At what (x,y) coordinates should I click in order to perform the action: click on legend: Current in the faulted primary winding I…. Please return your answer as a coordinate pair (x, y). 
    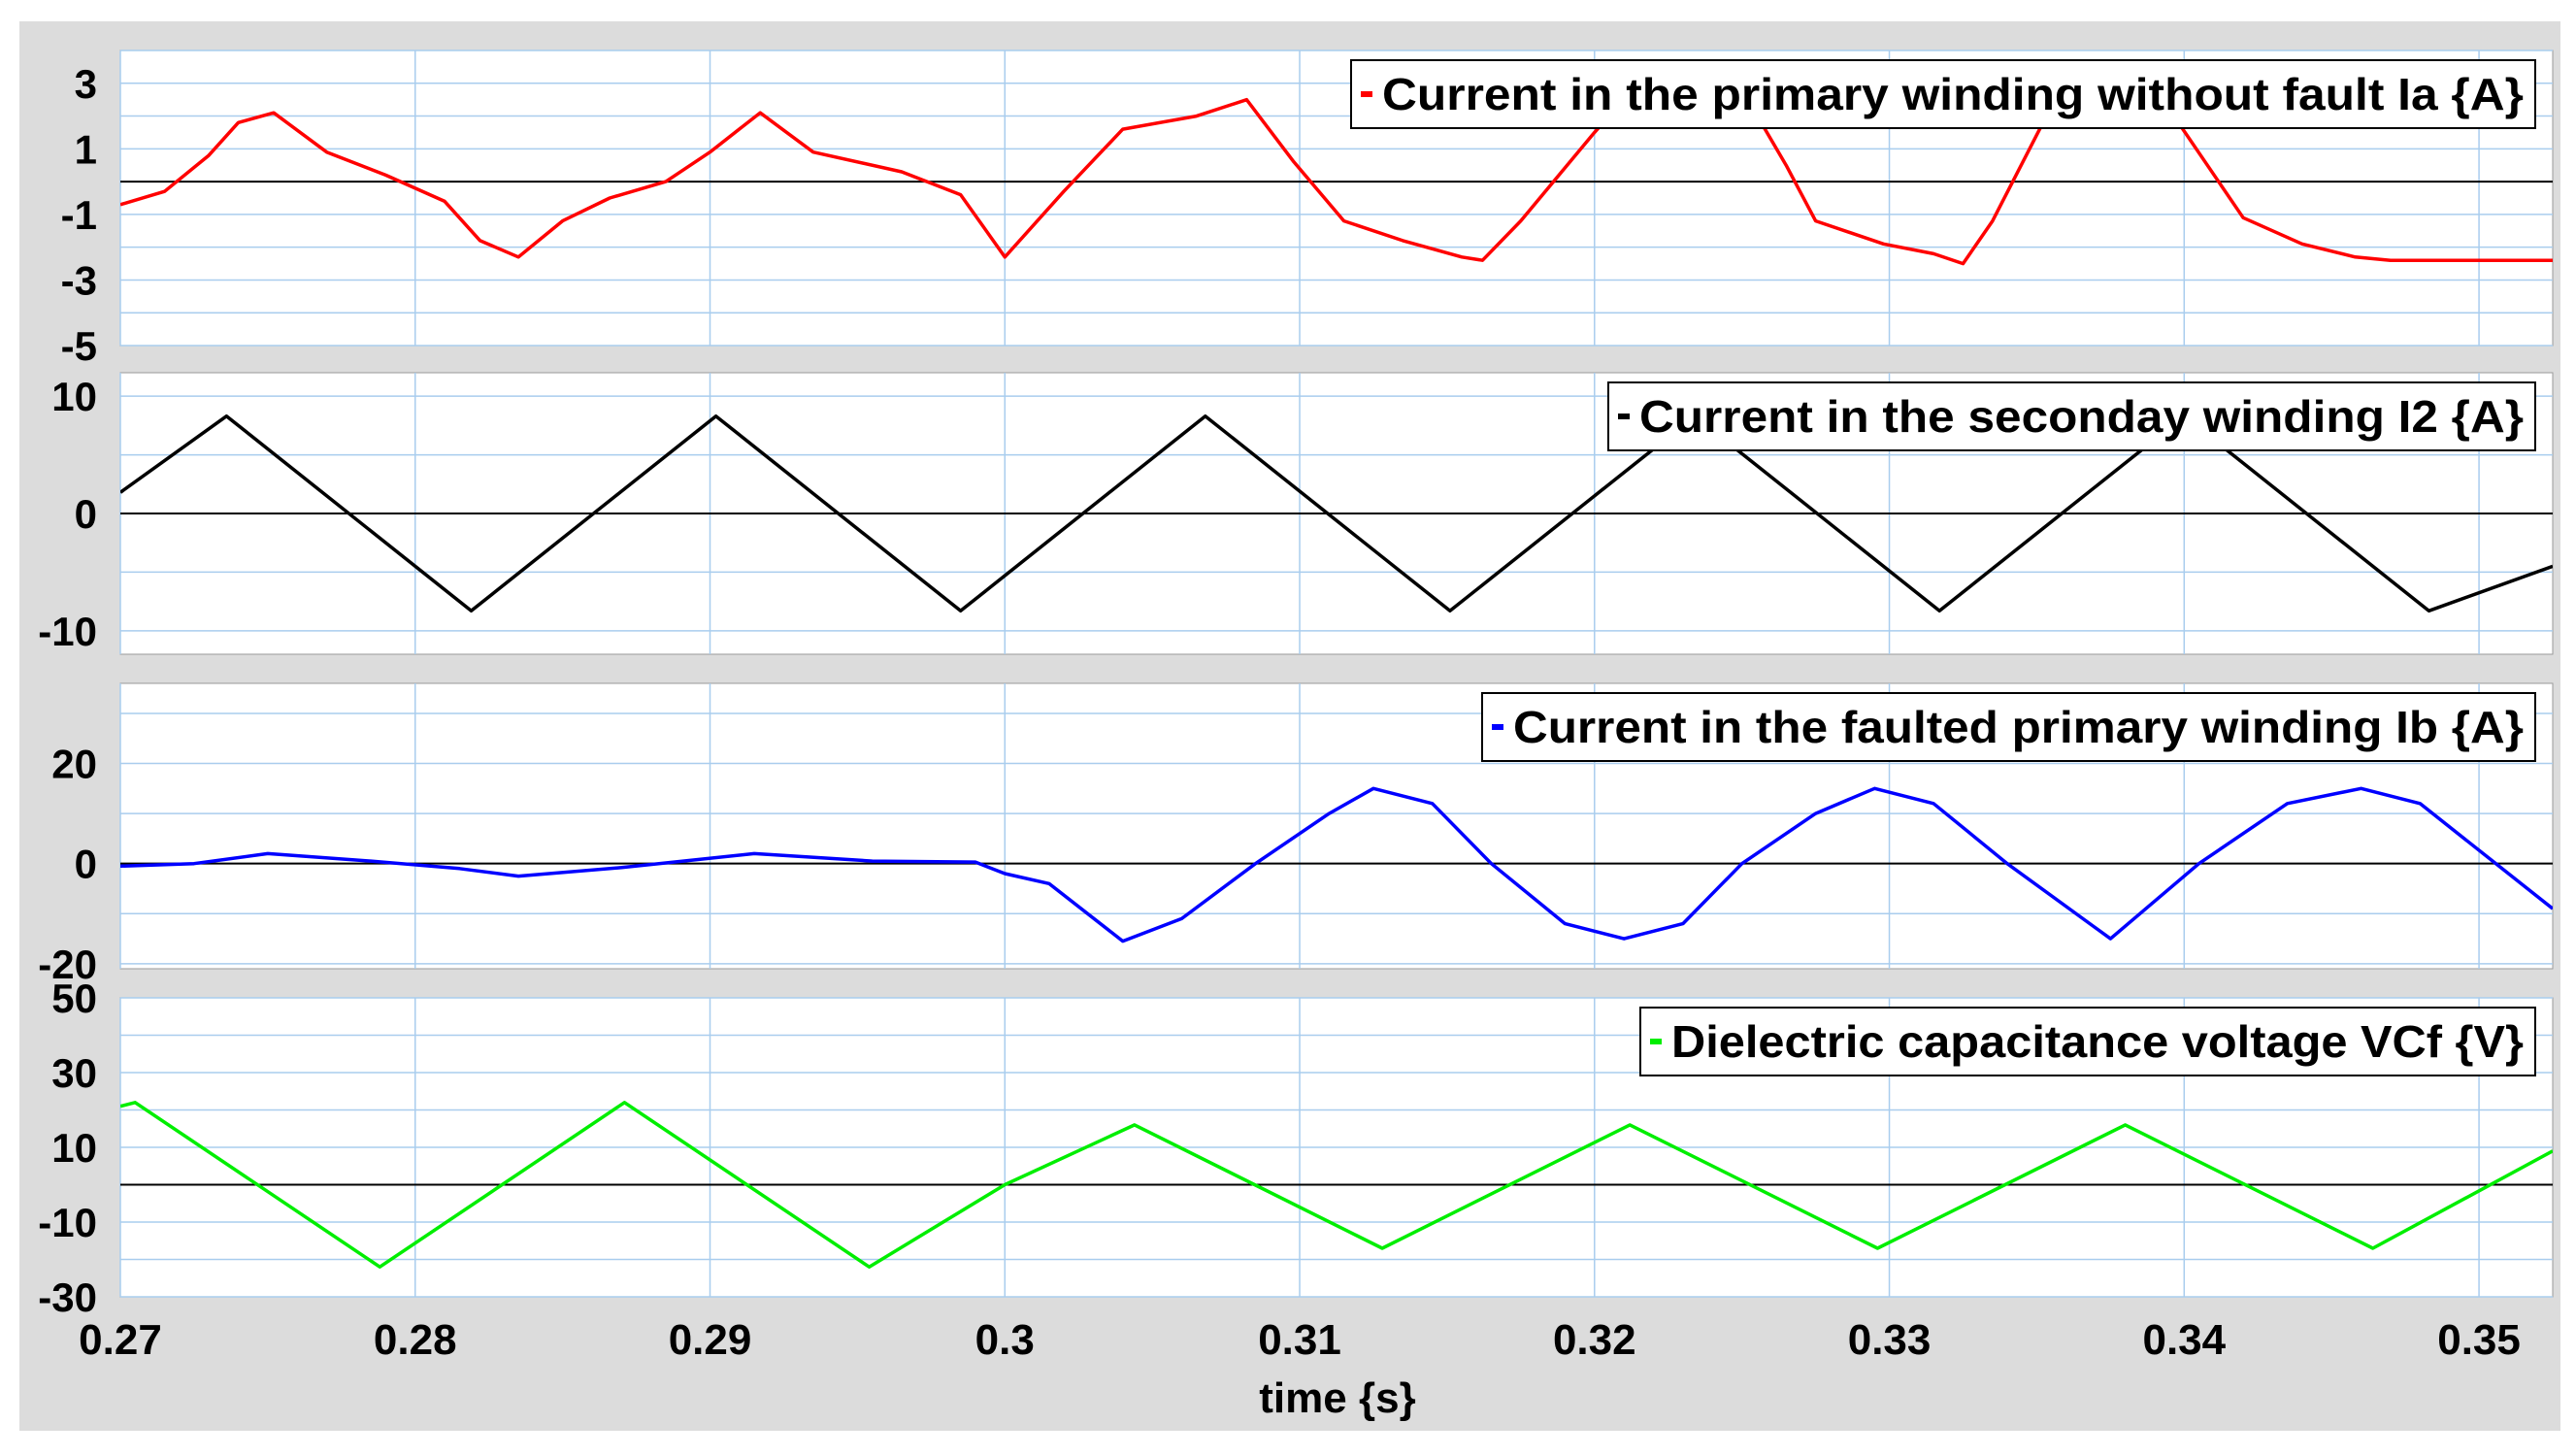
    Looking at the image, I should click on (2008, 727).